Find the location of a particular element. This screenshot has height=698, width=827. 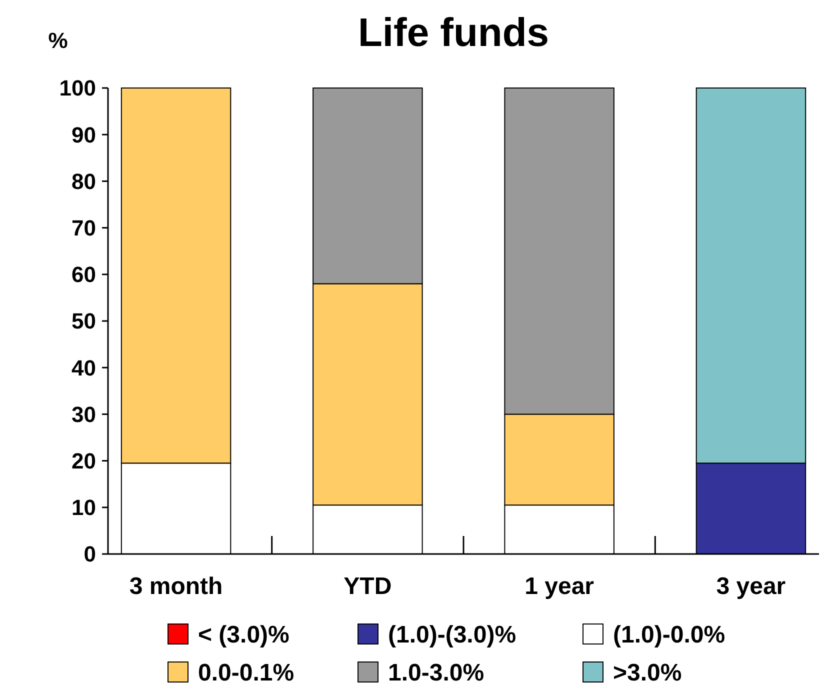

legend-label: (1.0)-0.0% is located at coordinates (669, 634).